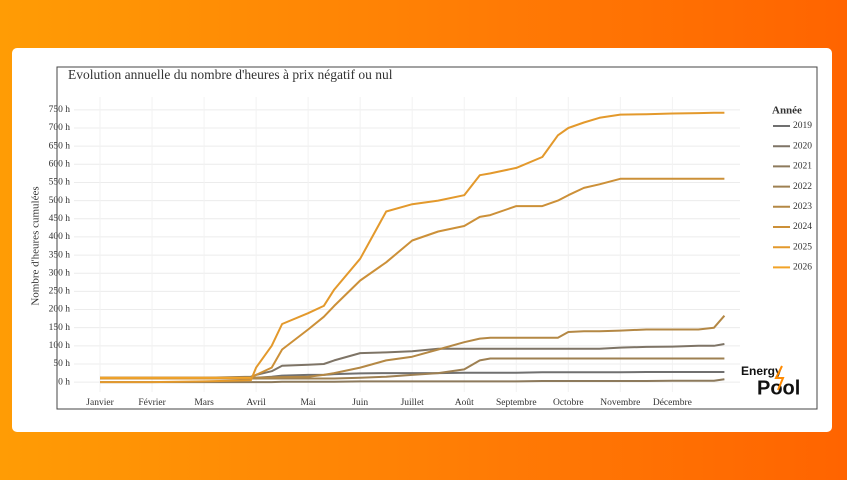 The image size is (847, 480). I want to click on x-tick-label: Décembre, so click(672, 403).